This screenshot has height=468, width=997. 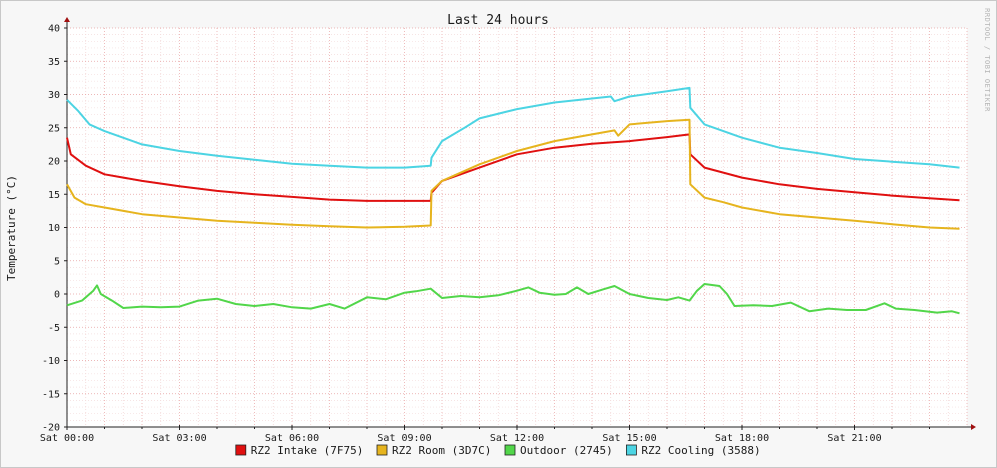 What do you see at coordinates (57, 261) in the screenshot?
I see `y-tick-label: 5` at bounding box center [57, 261].